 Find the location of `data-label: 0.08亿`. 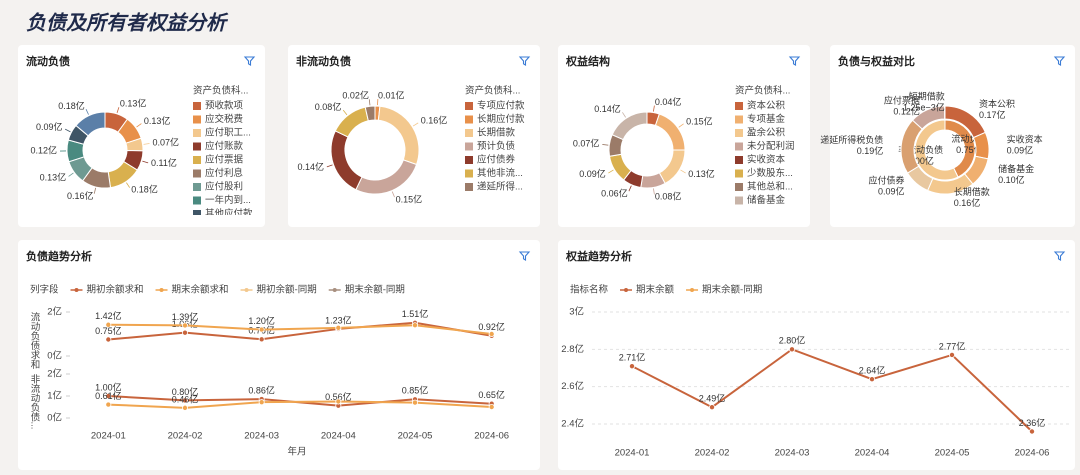

data-label: 0.08亿 is located at coordinates (328, 106).